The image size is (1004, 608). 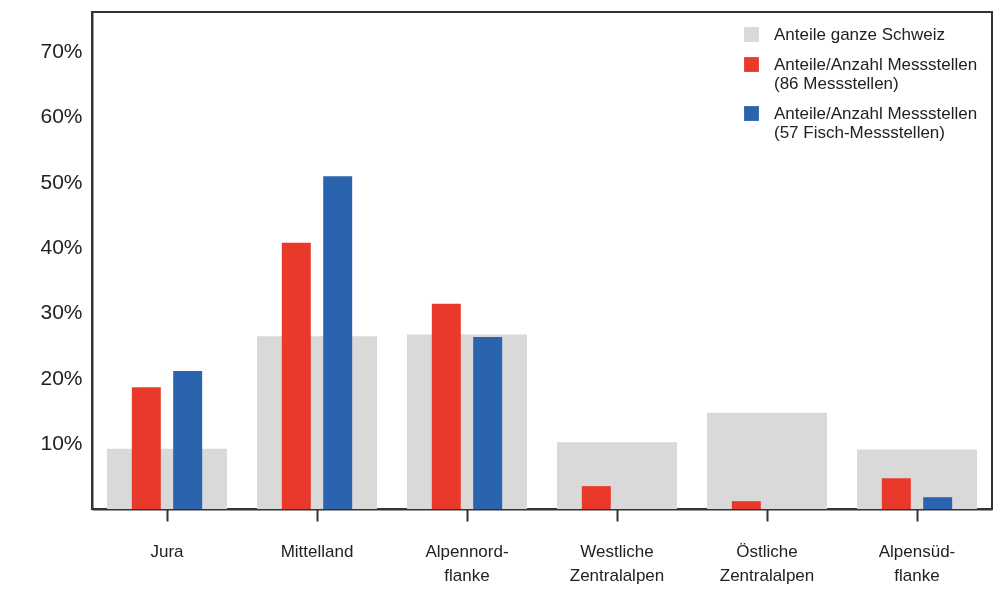 What do you see at coordinates (167, 551) in the screenshot?
I see `x-tick-label: Jura` at bounding box center [167, 551].